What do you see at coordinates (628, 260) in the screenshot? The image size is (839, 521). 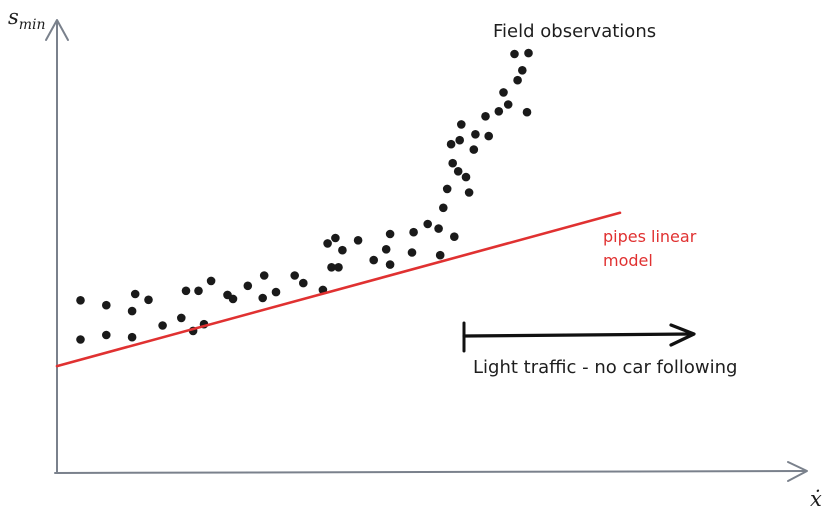 I see `model-label-line2: model` at bounding box center [628, 260].